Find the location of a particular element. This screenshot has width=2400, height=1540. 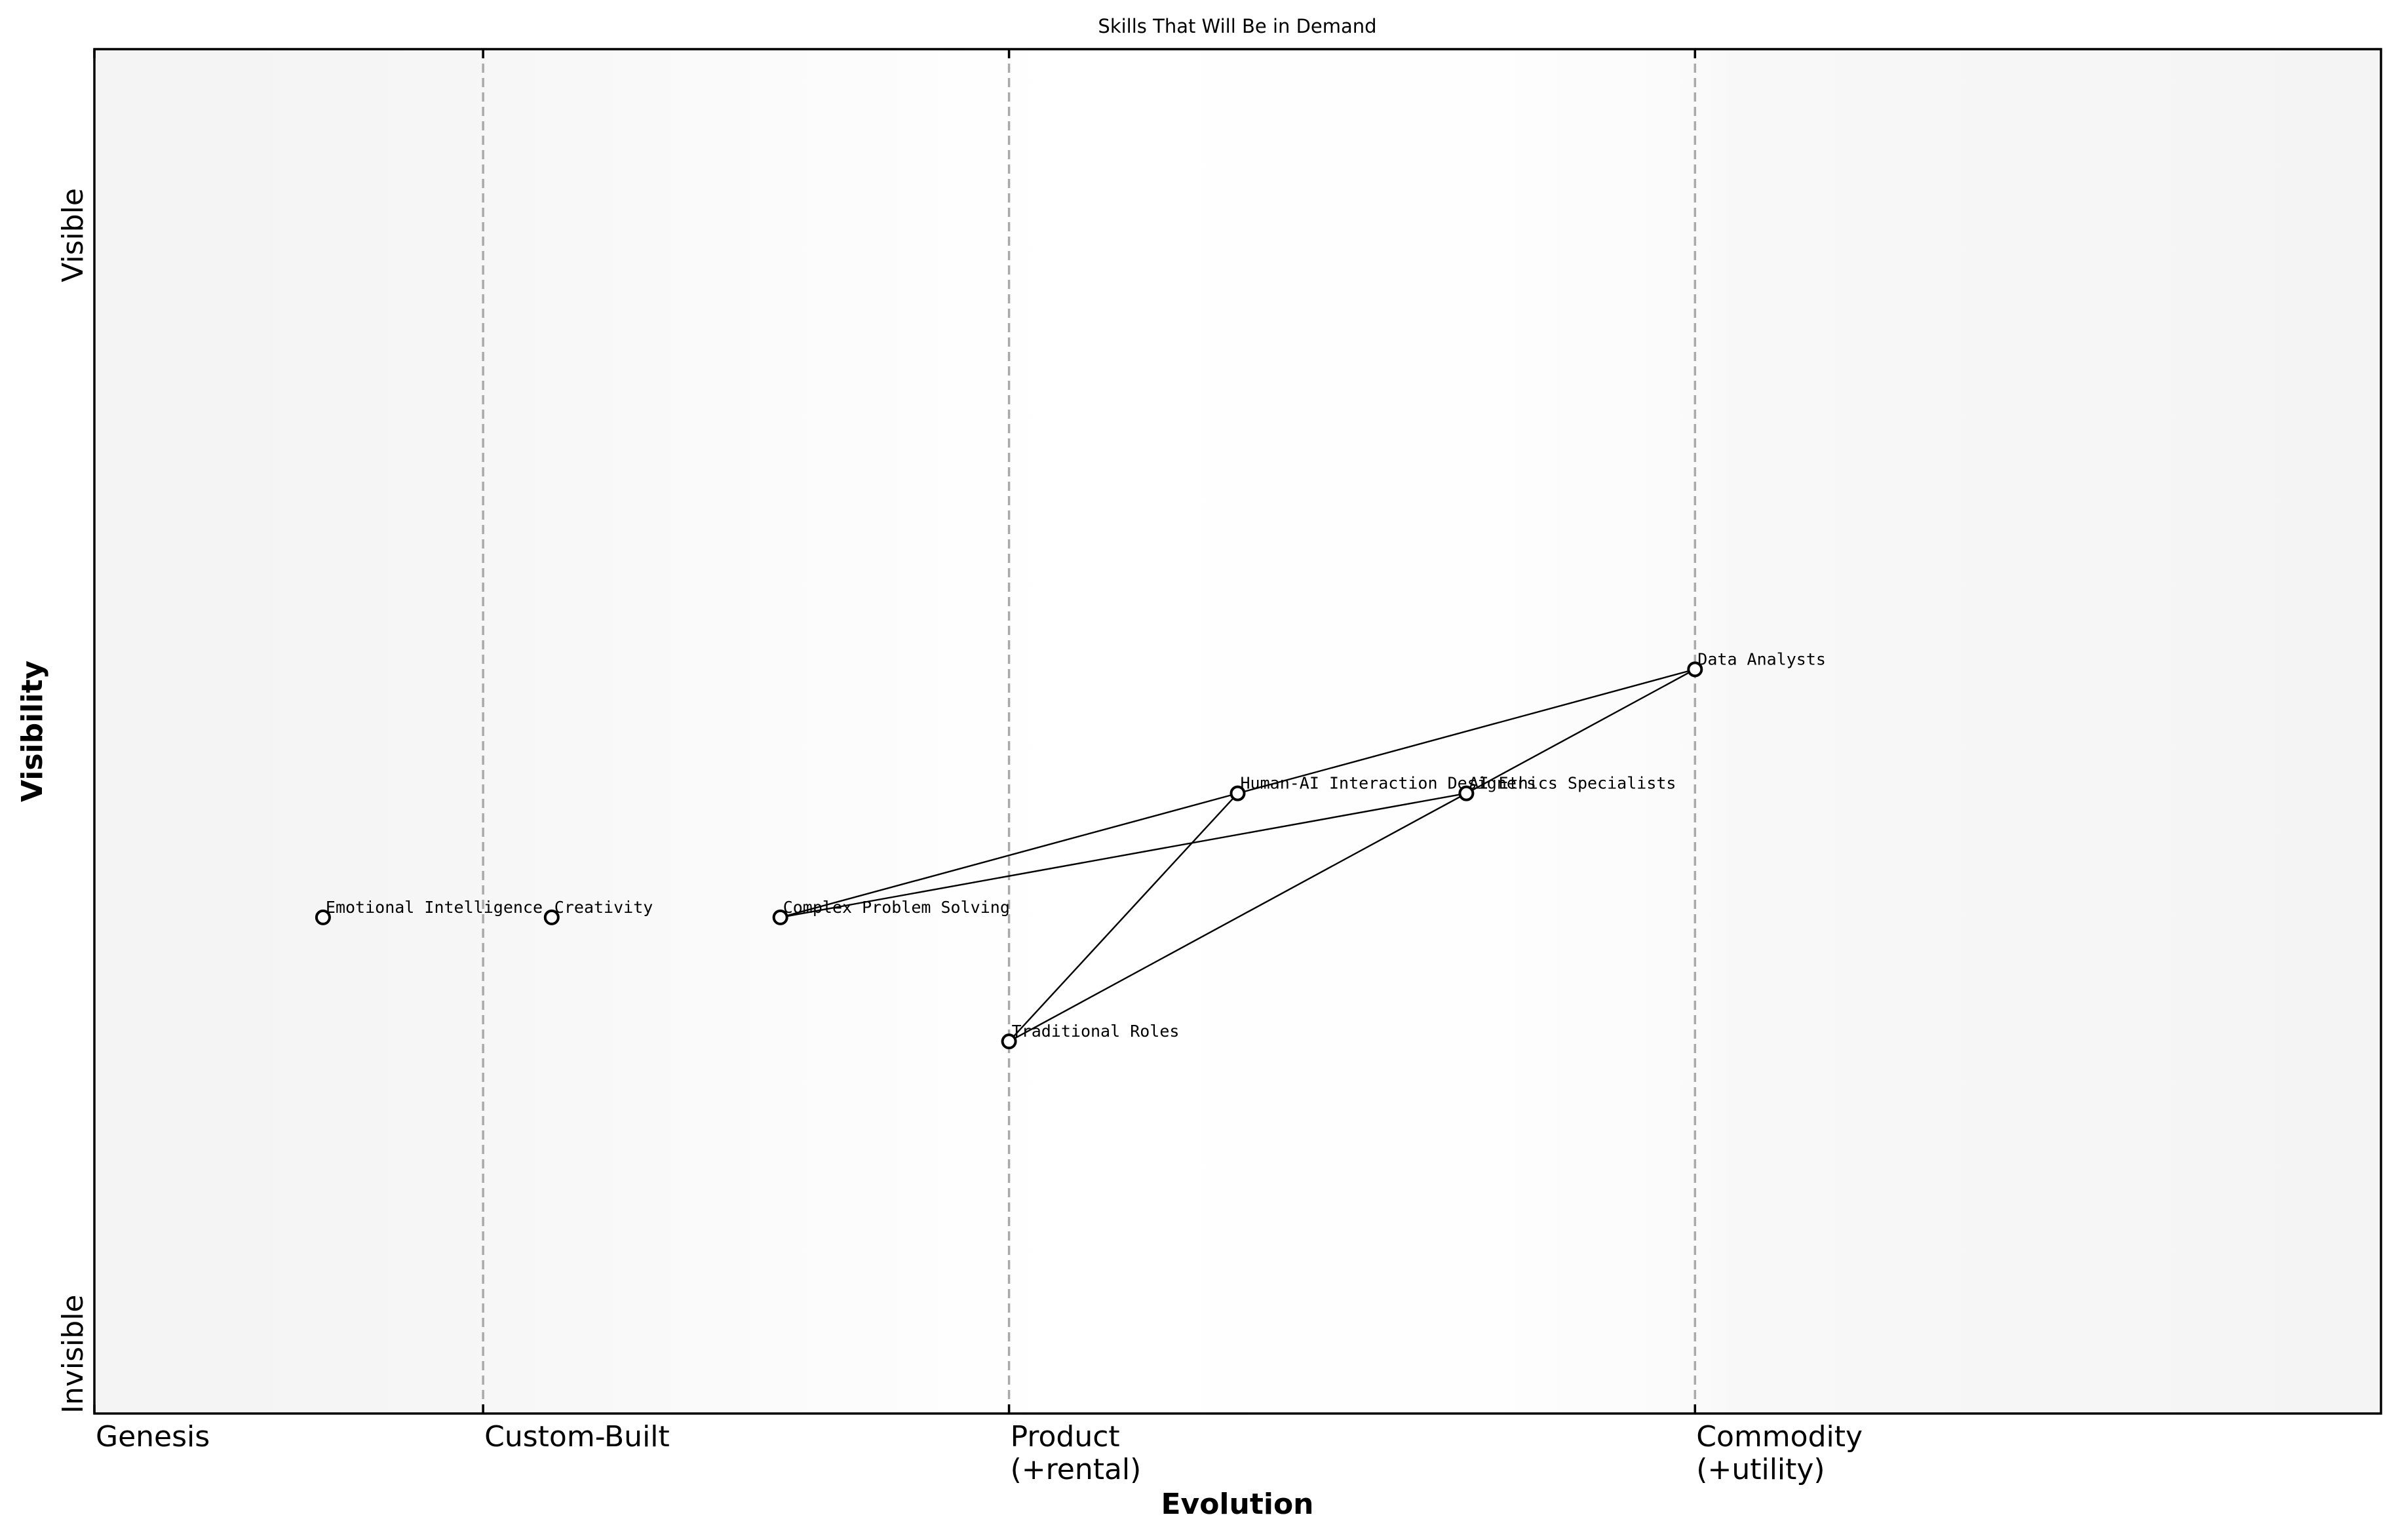

x-tick-label: (+rental) is located at coordinates (1076, 1469).